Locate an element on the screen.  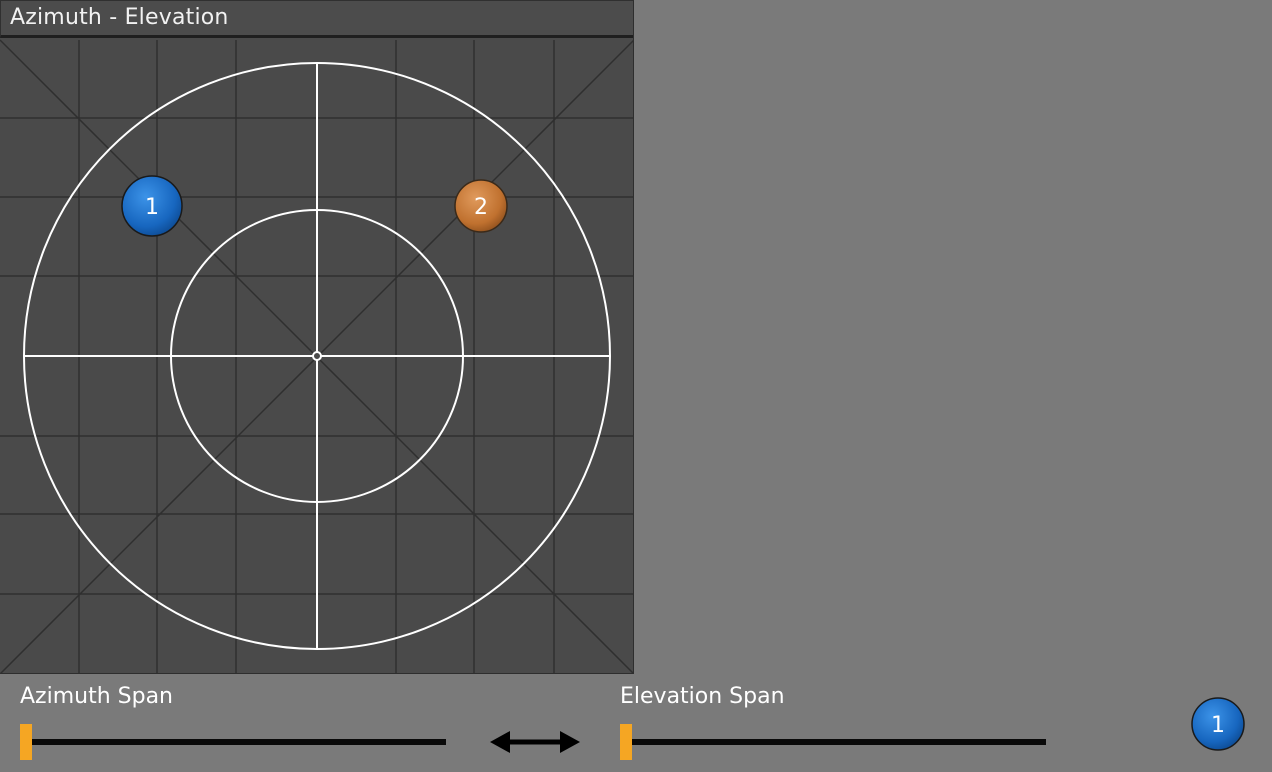
elevation-span-label: Elevation Span is located at coordinates (702, 696).